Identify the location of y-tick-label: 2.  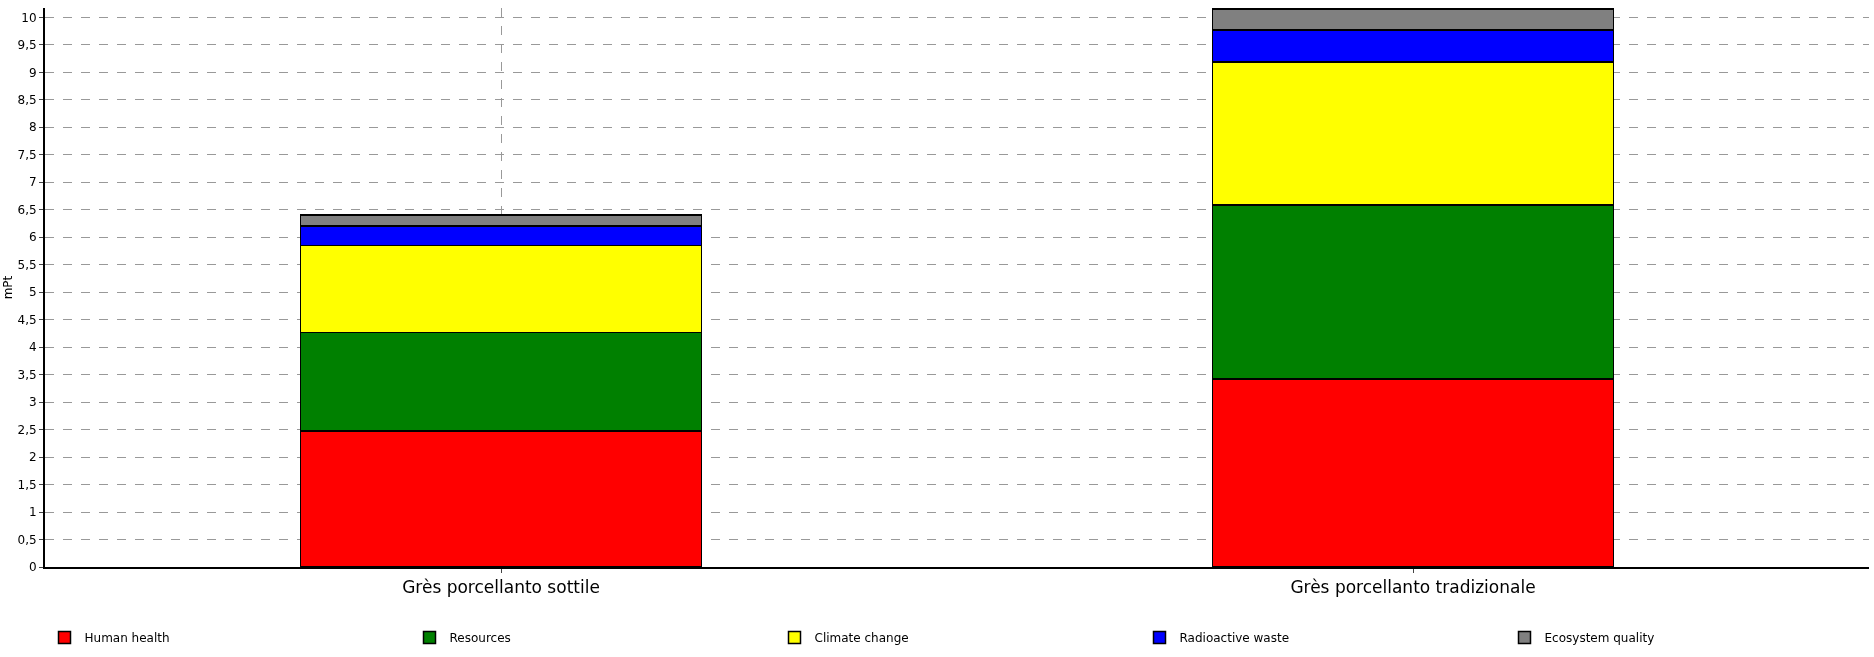
(32, 457).